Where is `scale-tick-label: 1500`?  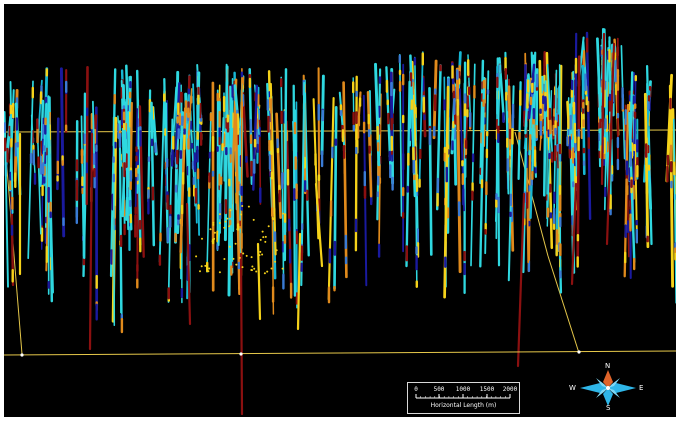
scale-tick-label: 1500 is located at coordinates (487, 389).